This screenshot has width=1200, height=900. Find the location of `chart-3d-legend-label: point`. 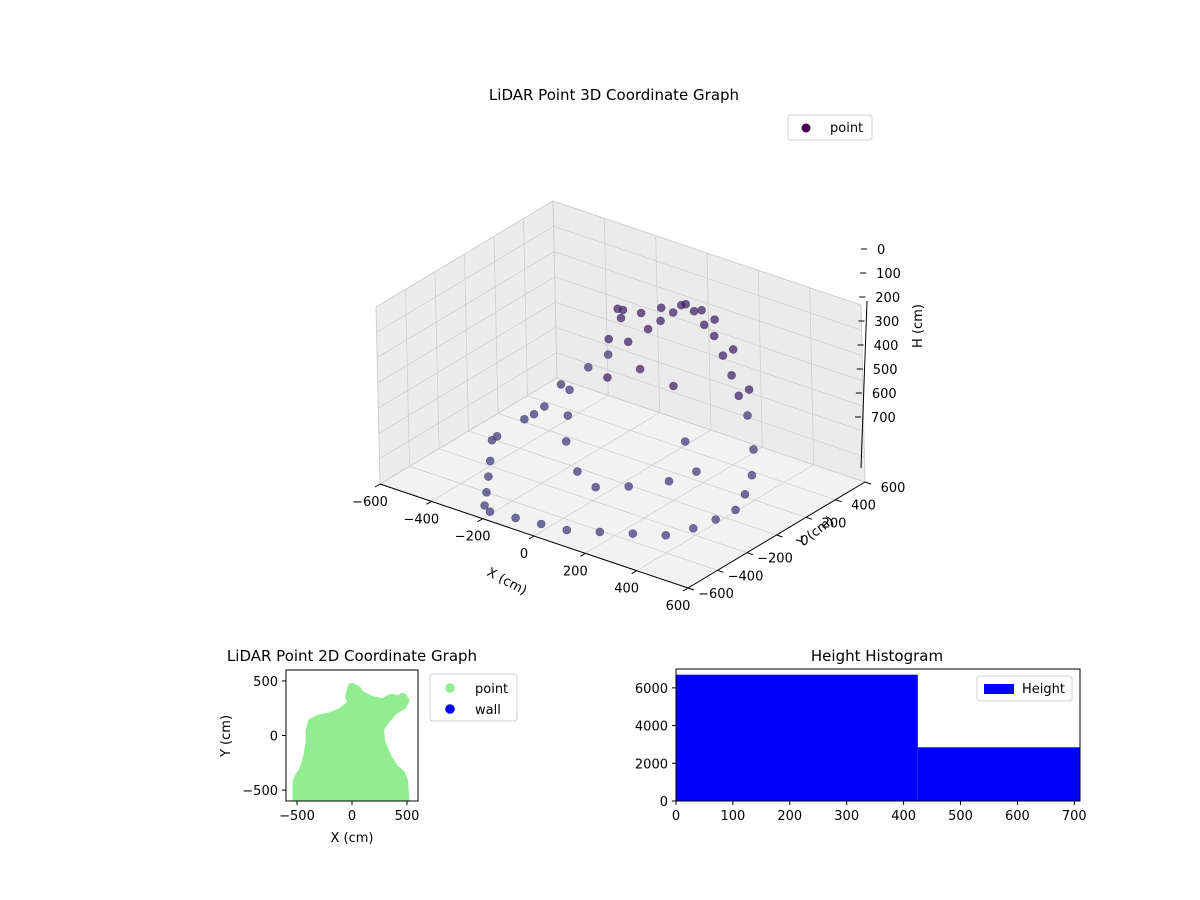

chart-3d-legend-label: point is located at coordinates (846, 128).